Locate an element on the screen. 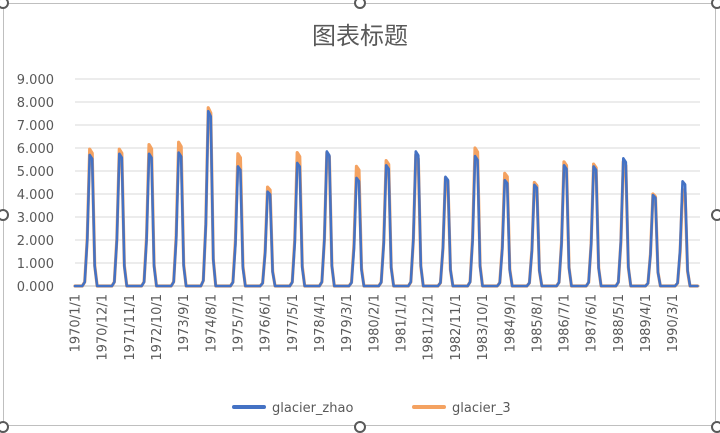 The height and width of the screenshot is (433, 720). x-tick-label: 1974/8/1 is located at coordinates (211, 323).